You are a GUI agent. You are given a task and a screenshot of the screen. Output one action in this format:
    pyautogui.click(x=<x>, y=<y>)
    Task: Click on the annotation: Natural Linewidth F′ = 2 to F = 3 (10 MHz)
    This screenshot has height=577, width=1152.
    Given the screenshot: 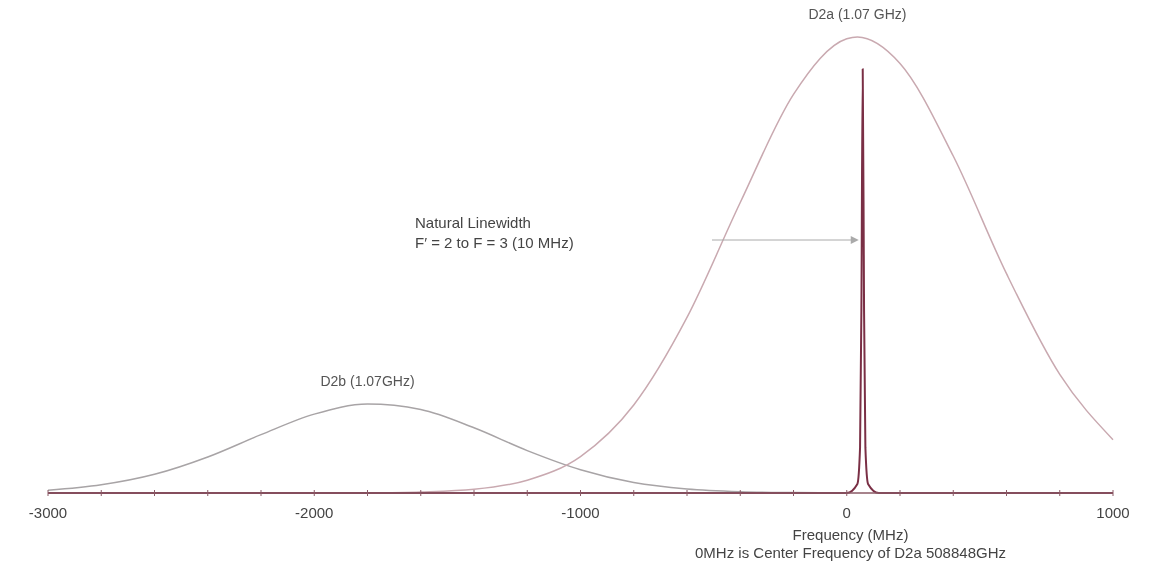 What is the action you would take?
    pyautogui.click(x=494, y=232)
    